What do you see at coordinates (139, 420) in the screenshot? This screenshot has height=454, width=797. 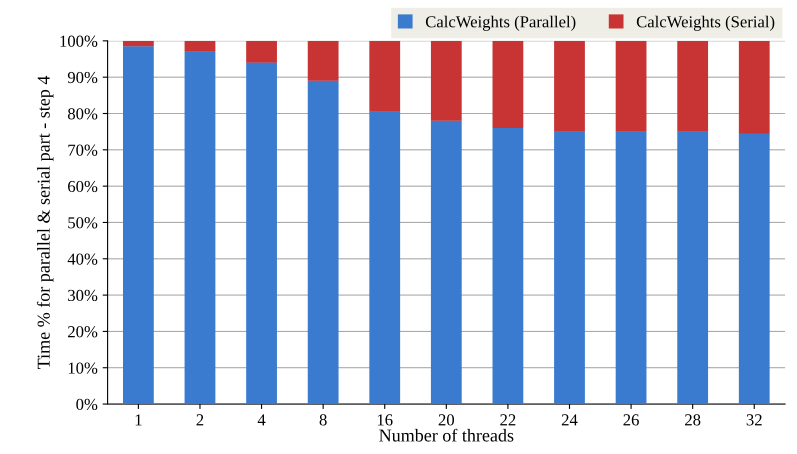 I see `x-tick-label: 1` at bounding box center [139, 420].